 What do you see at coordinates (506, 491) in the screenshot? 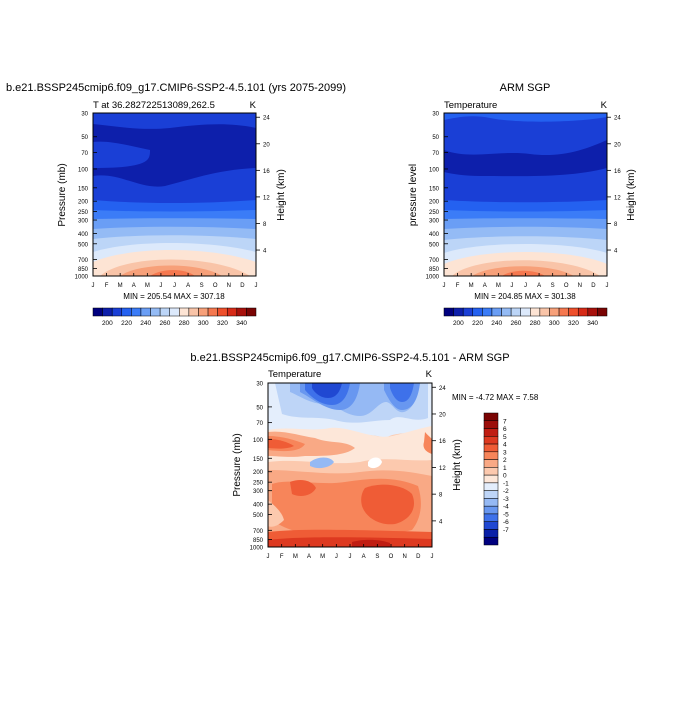
I see `colorbar-label: -2` at bounding box center [506, 491].